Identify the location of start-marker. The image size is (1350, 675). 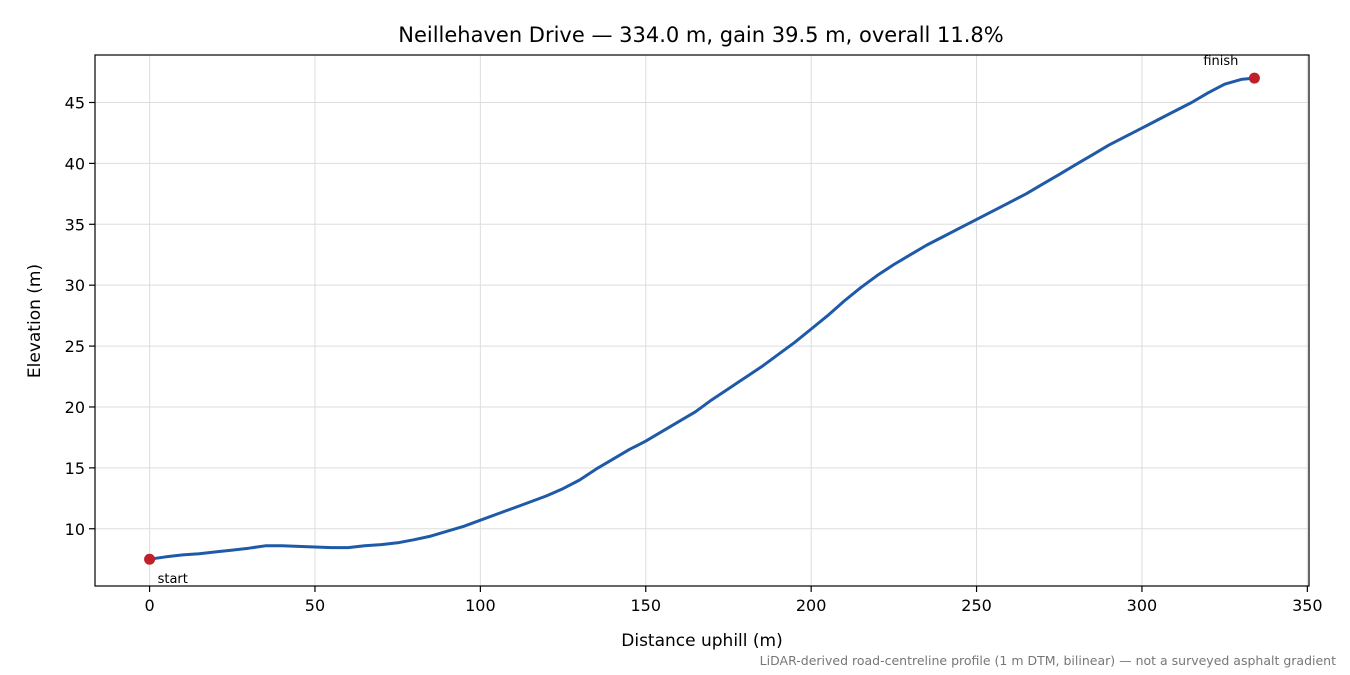
(150, 559).